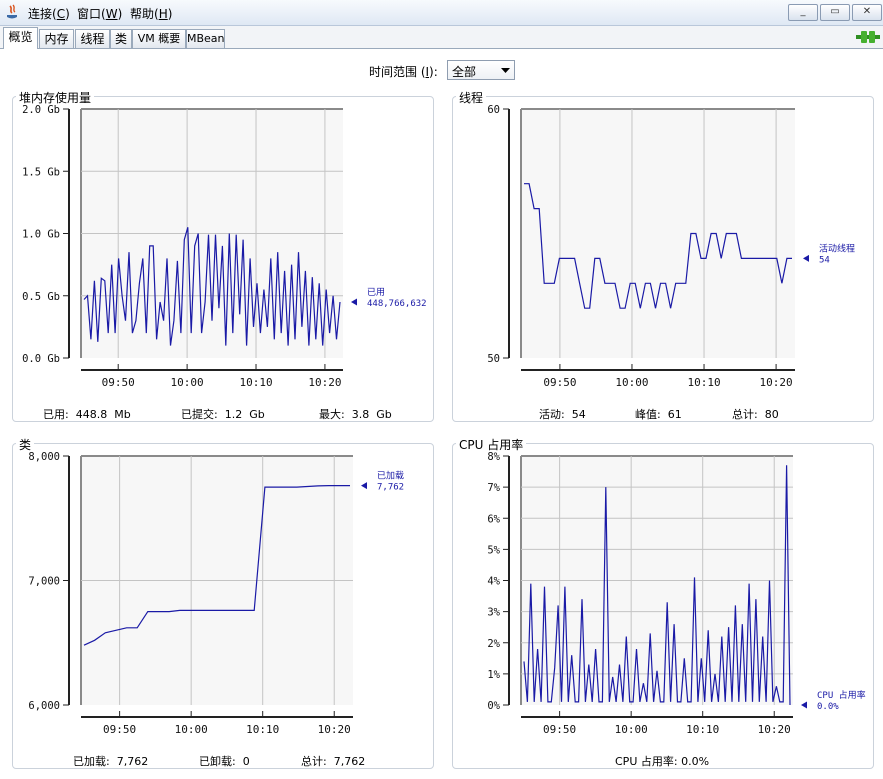  I want to click on cpu-y-tick-label: 4%, so click(493, 582).